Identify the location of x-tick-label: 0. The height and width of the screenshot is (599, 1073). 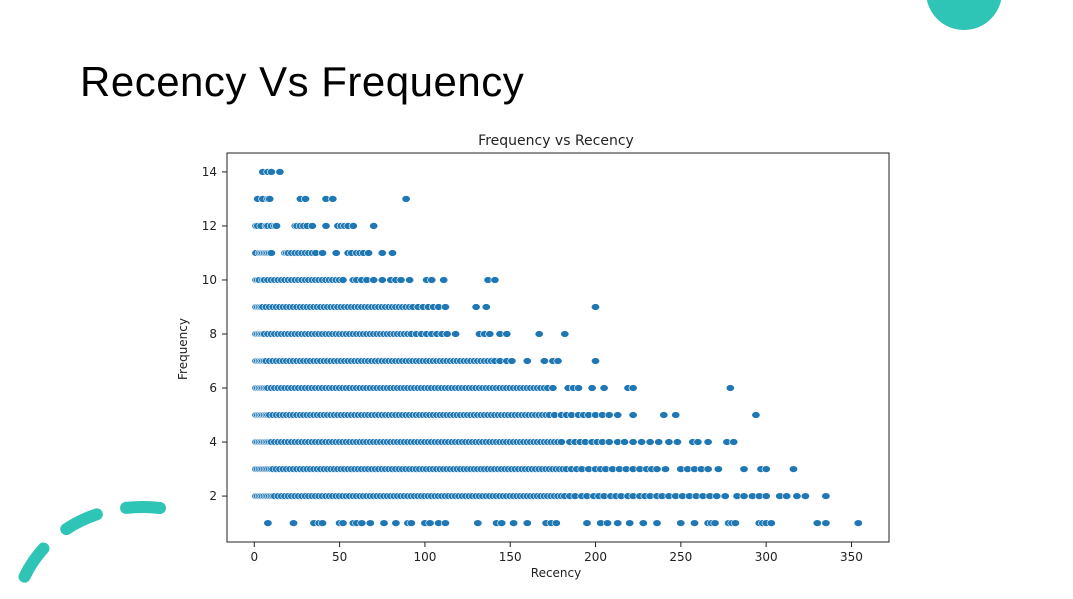
(254, 557).